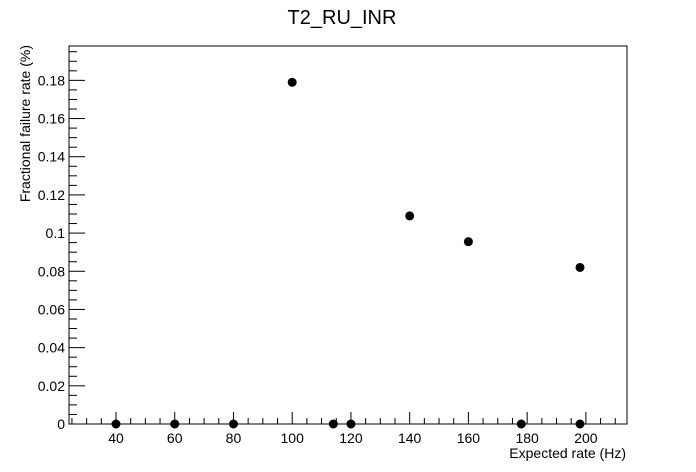 The image size is (696, 472). Describe the element at coordinates (567, 453) in the screenshot. I see `x-axis-title: Expected rate (Hz)` at that location.